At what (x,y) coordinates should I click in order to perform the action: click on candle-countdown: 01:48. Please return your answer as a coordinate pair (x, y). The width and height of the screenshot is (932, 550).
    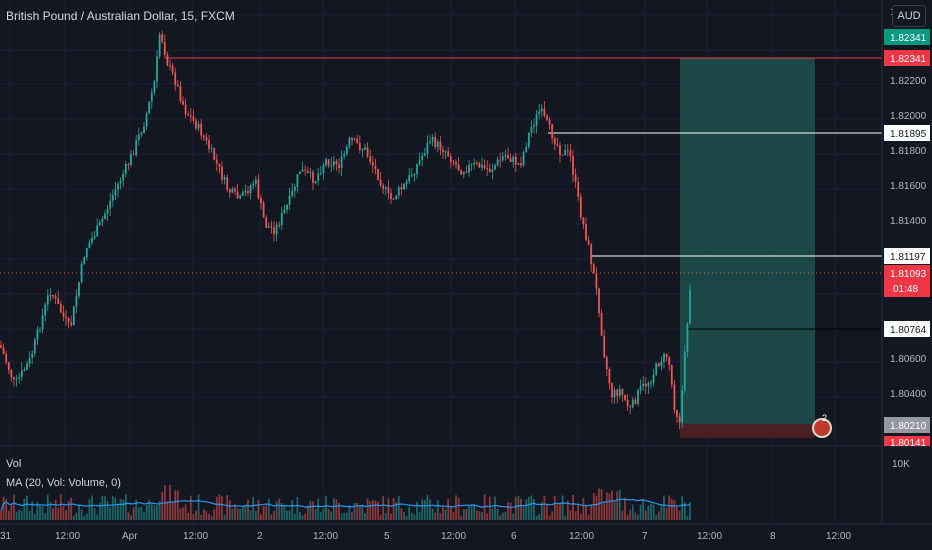
    Looking at the image, I should click on (905, 289).